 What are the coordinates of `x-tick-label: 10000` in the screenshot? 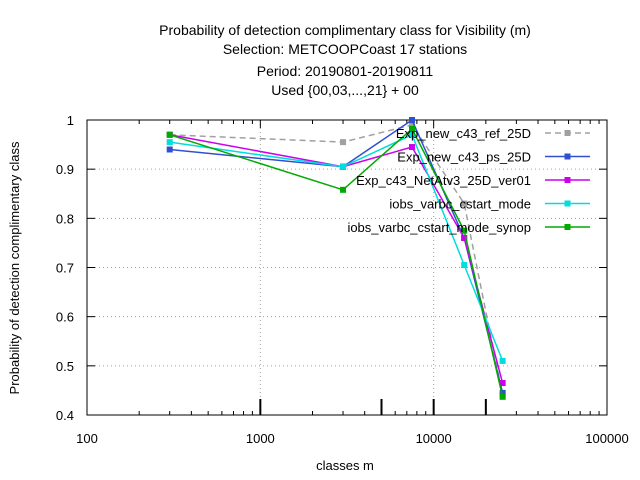 It's located at (434, 438).